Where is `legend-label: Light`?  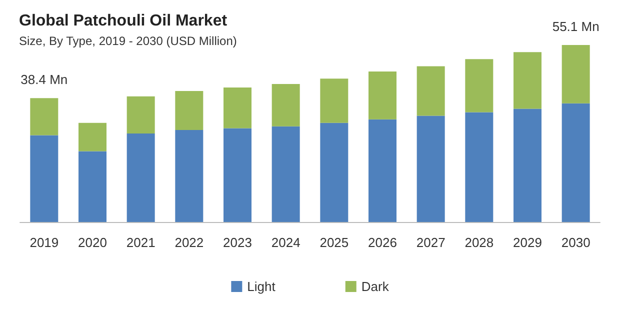 legend-label: Light is located at coordinates (261, 286).